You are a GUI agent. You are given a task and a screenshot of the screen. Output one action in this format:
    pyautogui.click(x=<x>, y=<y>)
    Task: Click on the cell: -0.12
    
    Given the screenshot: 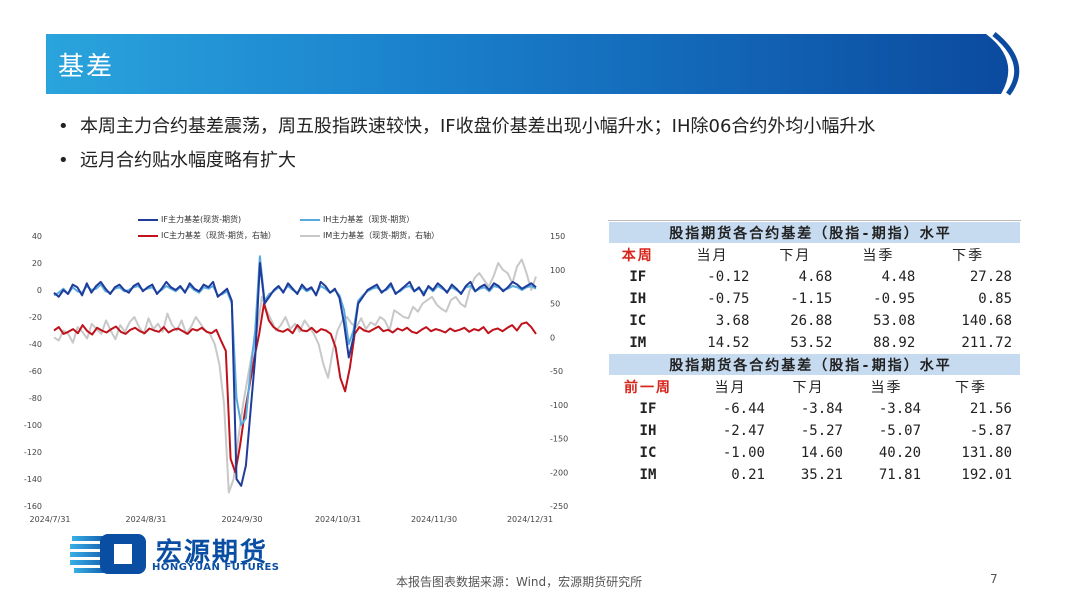 What is the action you would take?
    pyautogui.click(x=716, y=276)
    